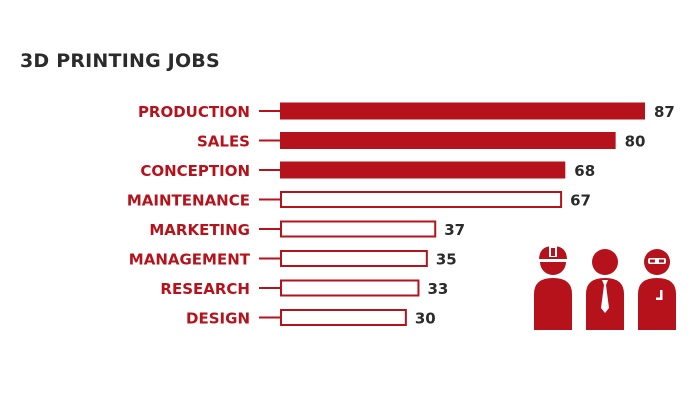 This screenshot has height=400, width=700. What do you see at coordinates (584, 171) in the screenshot?
I see `value-label-conception: 68` at bounding box center [584, 171].